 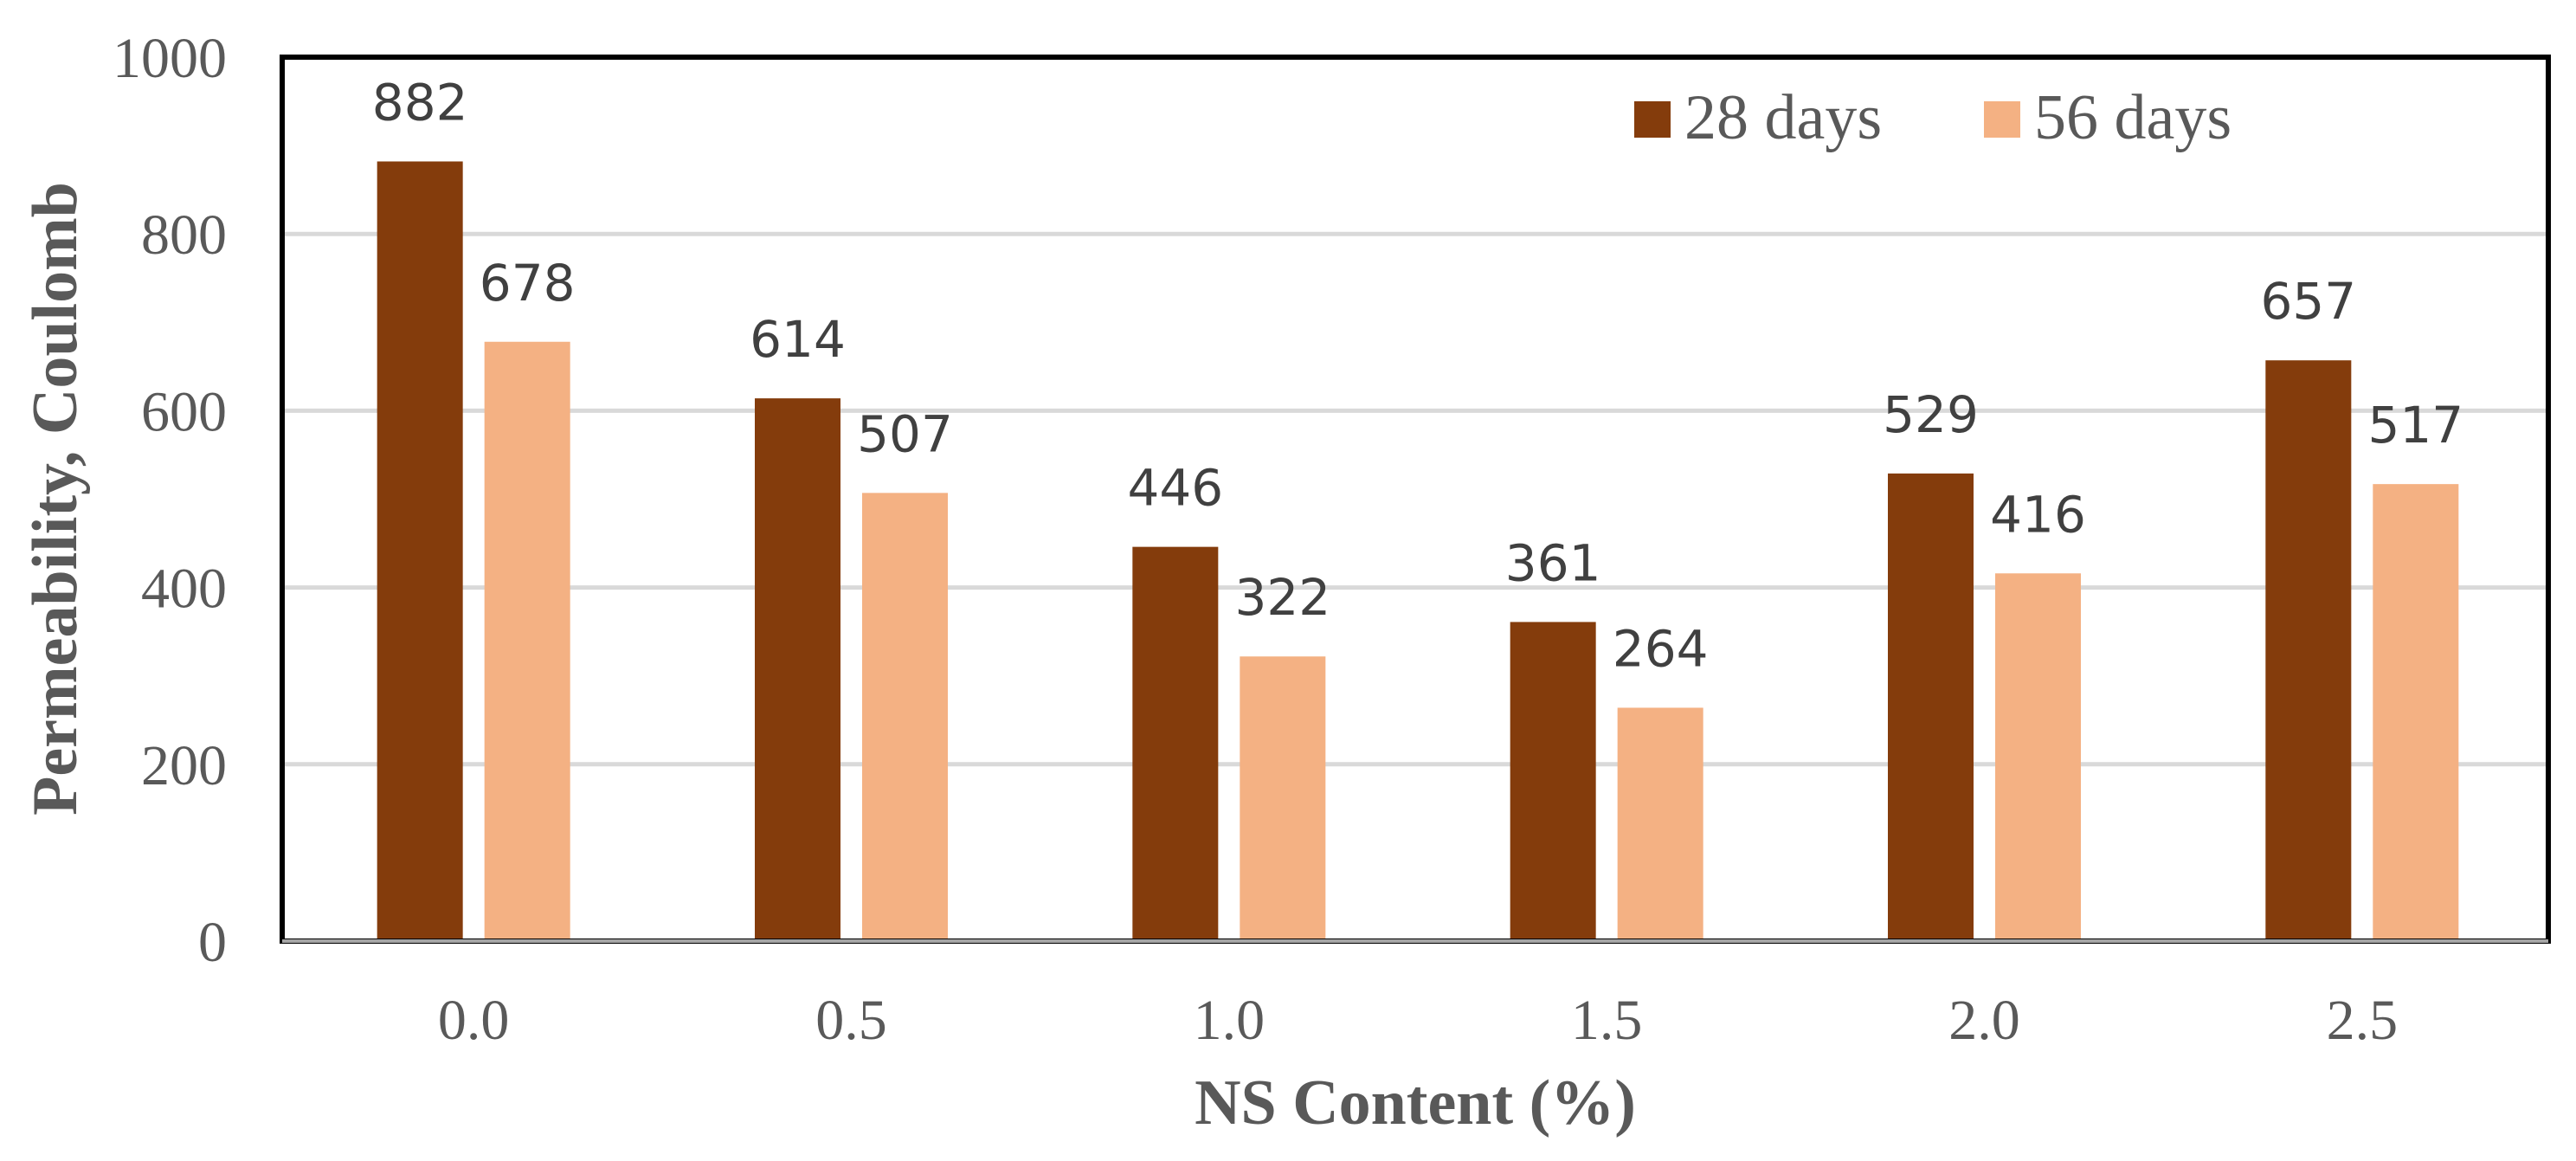 I want to click on bar-56-days-2.0, so click(x=2038, y=757).